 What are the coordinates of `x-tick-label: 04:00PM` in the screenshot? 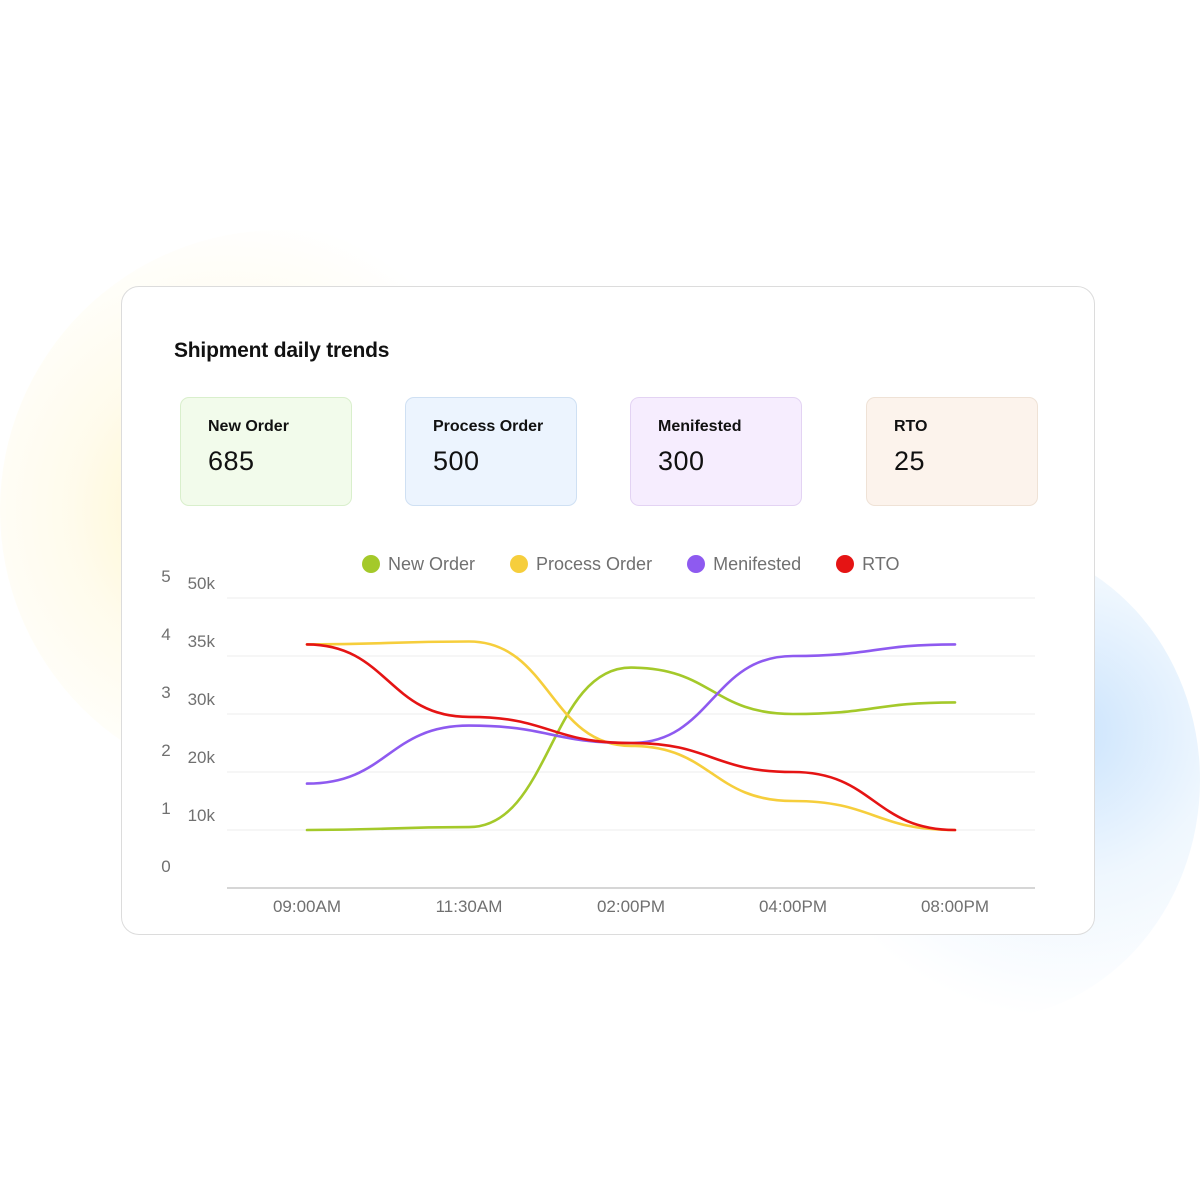 It's located at (793, 906).